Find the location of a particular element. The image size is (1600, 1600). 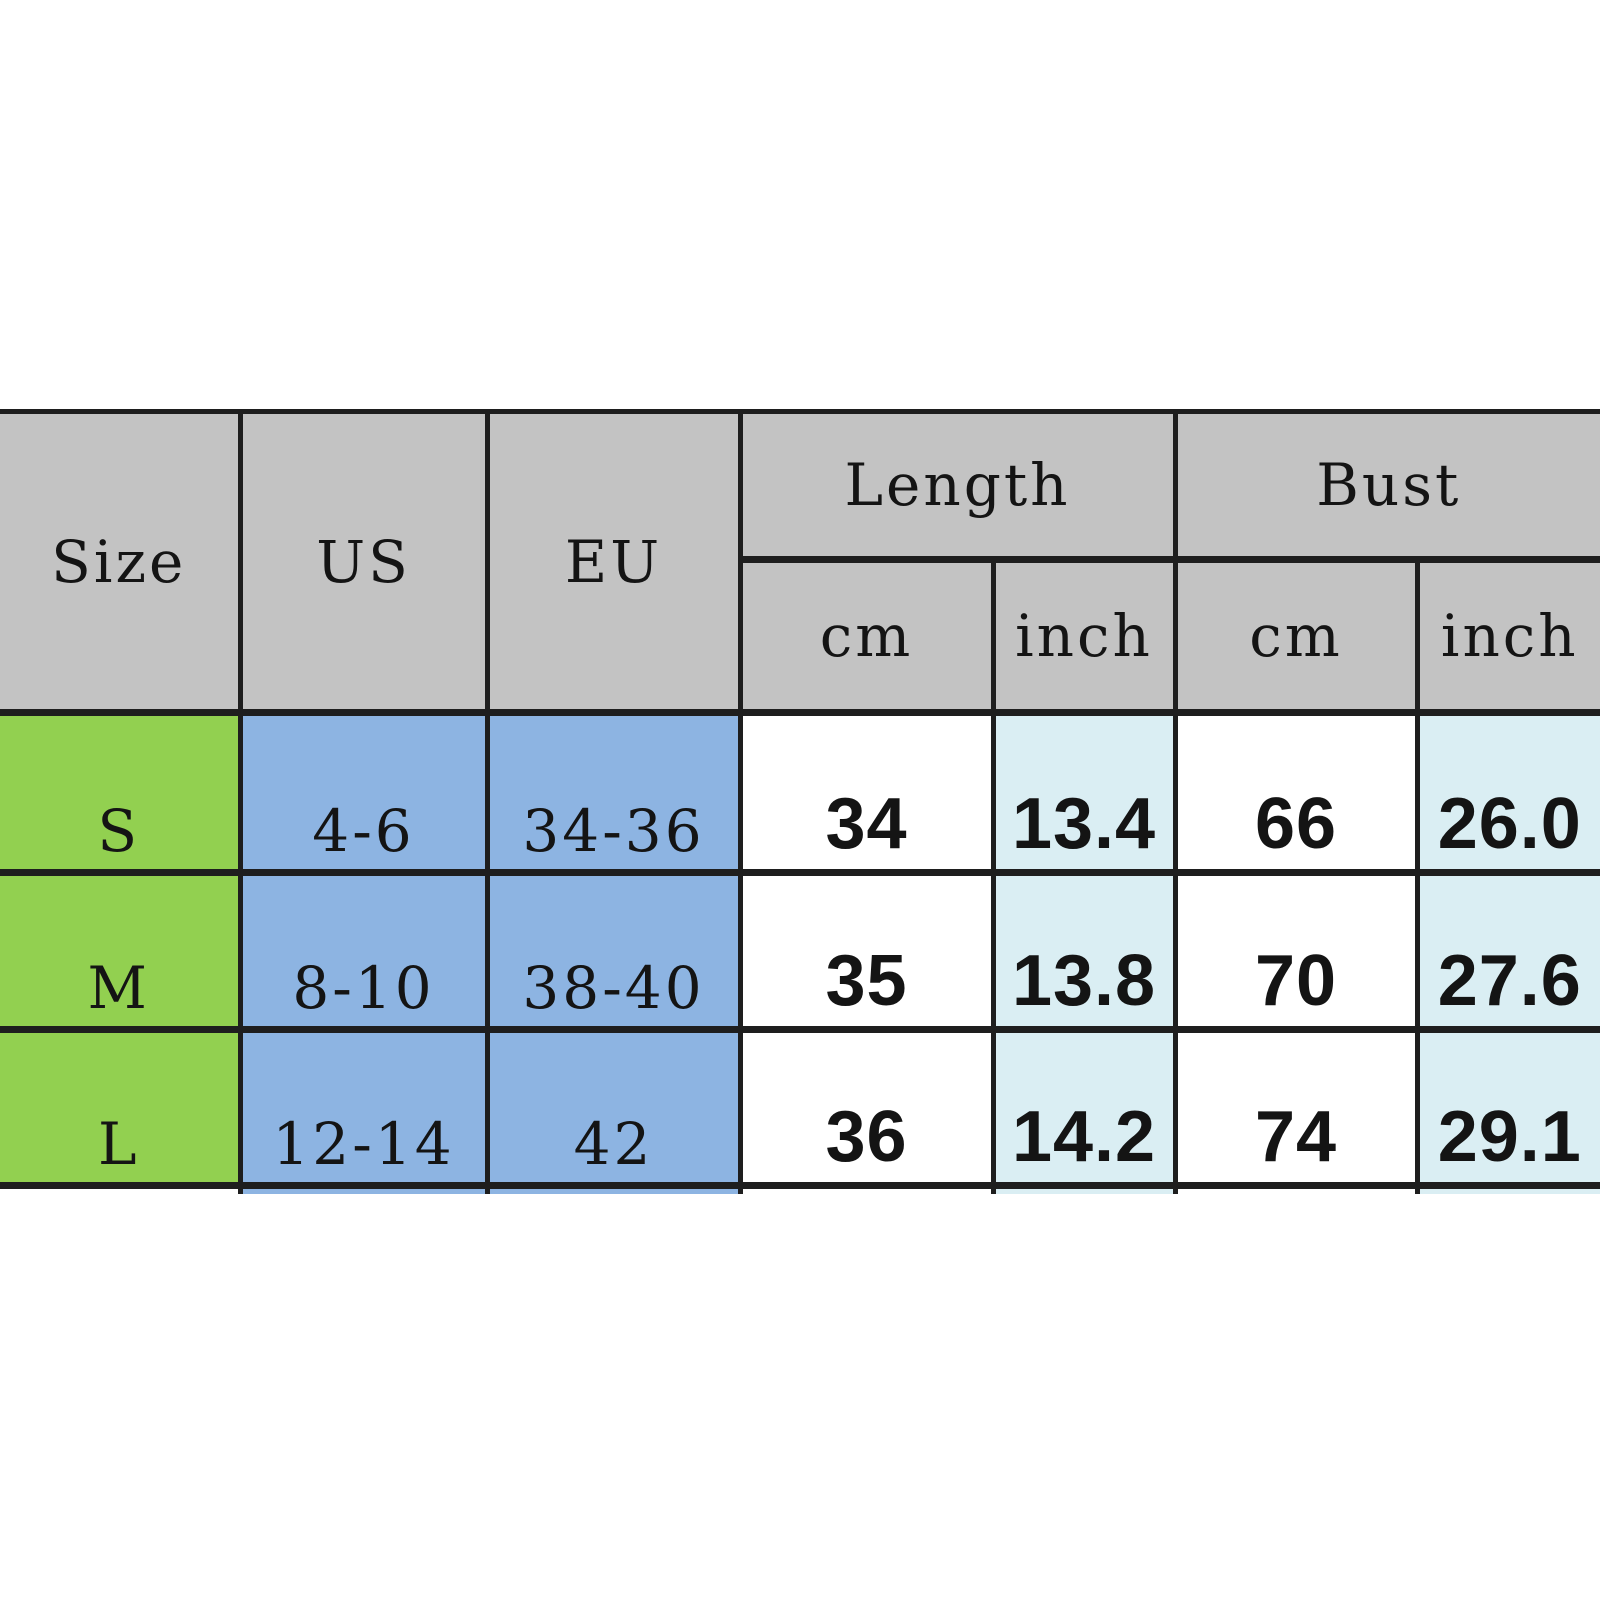

table-row-l: L 12-14 42 36 14.2 74 29.1 is located at coordinates (800, 1107).